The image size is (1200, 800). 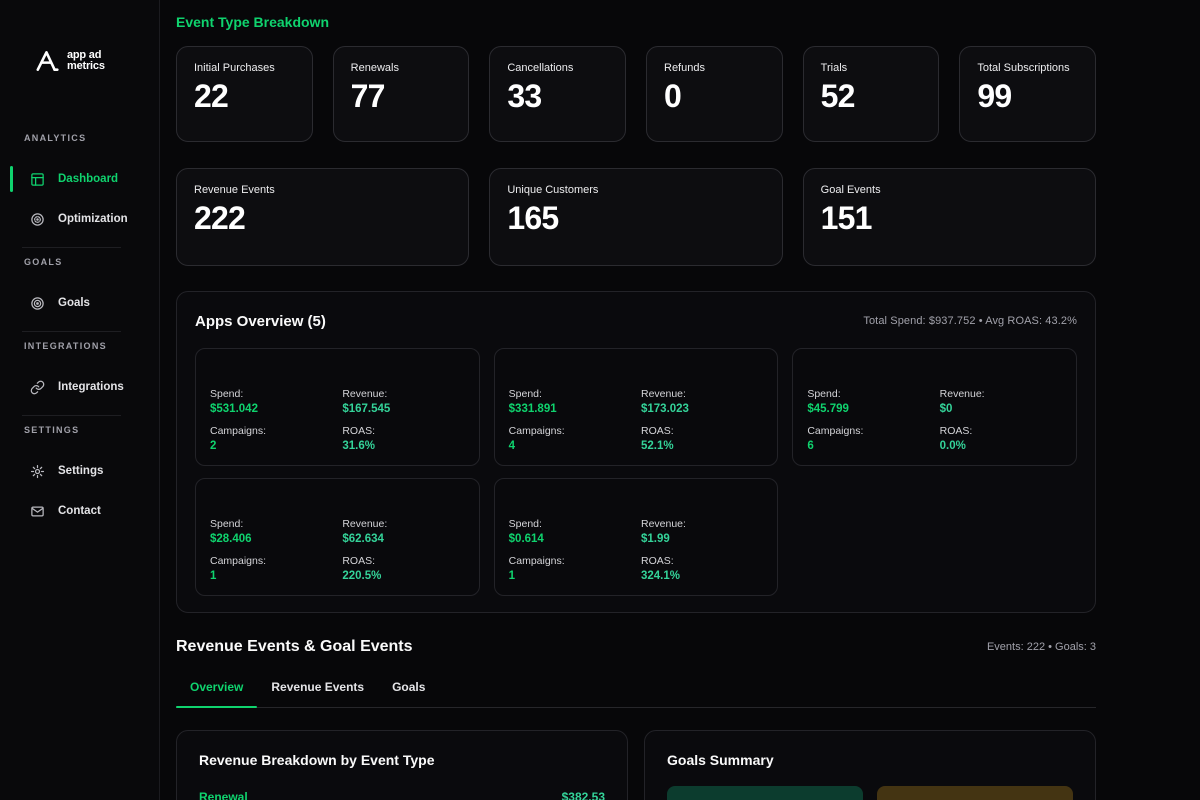 What do you see at coordinates (1027, 94) in the screenshot?
I see `stat-card-total-subscriptions: Total Subscriptions 99` at bounding box center [1027, 94].